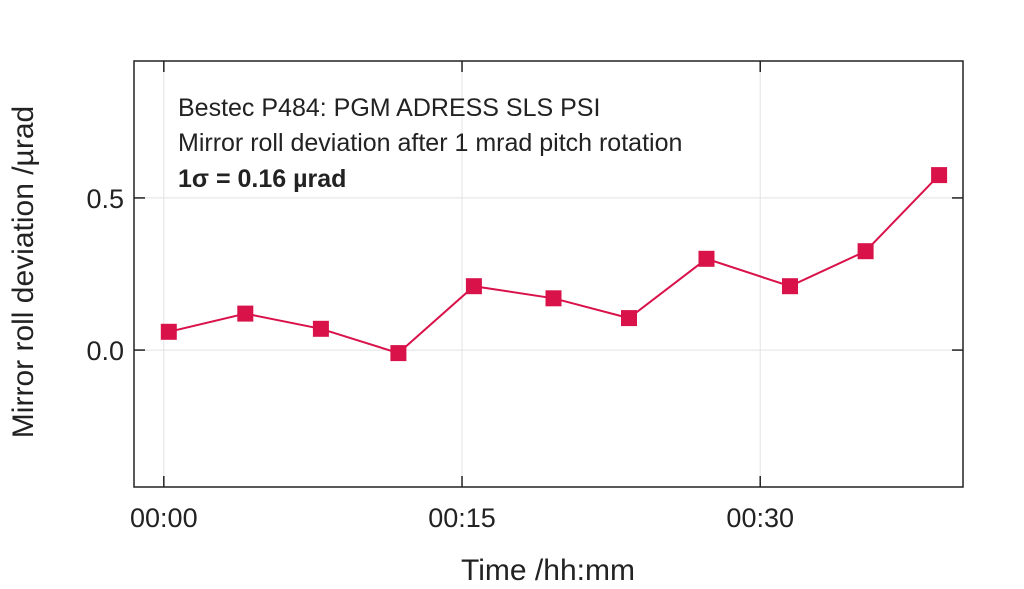 Image resolution: width=1024 pixels, height=589 pixels. Describe the element at coordinates (23, 272) in the screenshot. I see `y-axis-title: Mirror roll deviation /µrad` at that location.